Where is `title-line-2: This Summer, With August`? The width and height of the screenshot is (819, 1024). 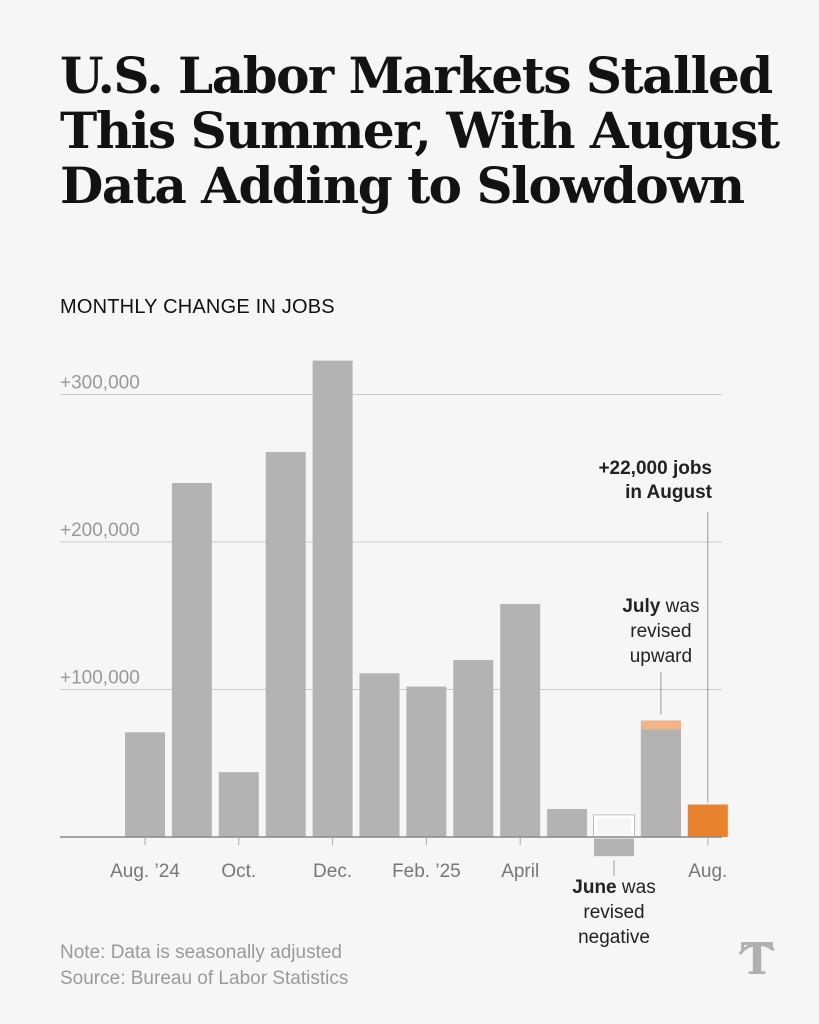
title-line-2: This Summer, With August is located at coordinates (420, 130).